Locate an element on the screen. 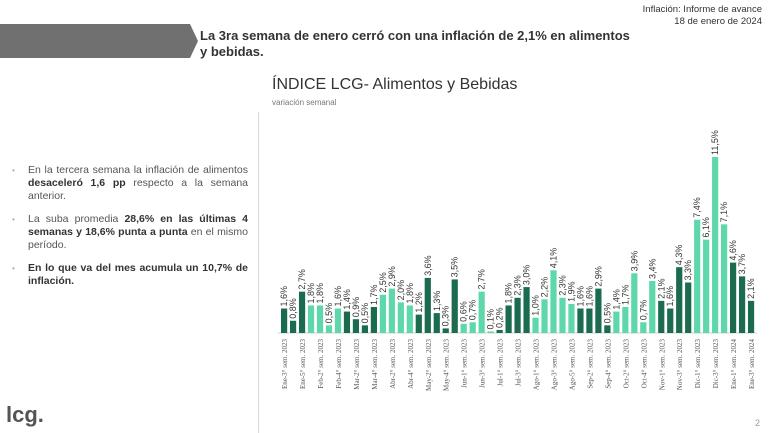 This screenshot has width=770, height=433. value-label: 2,5% is located at coordinates (383, 282).